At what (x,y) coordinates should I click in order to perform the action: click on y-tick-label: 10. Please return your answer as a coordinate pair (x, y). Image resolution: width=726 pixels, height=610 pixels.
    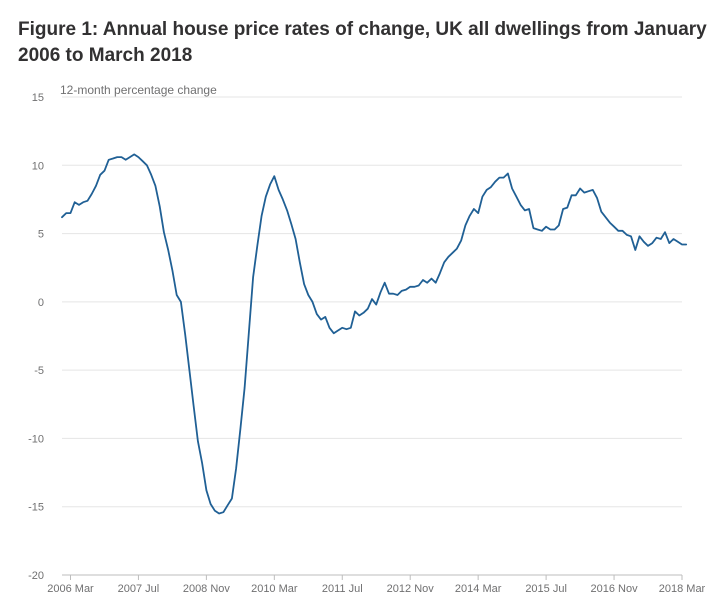
    Looking at the image, I should click on (38, 166).